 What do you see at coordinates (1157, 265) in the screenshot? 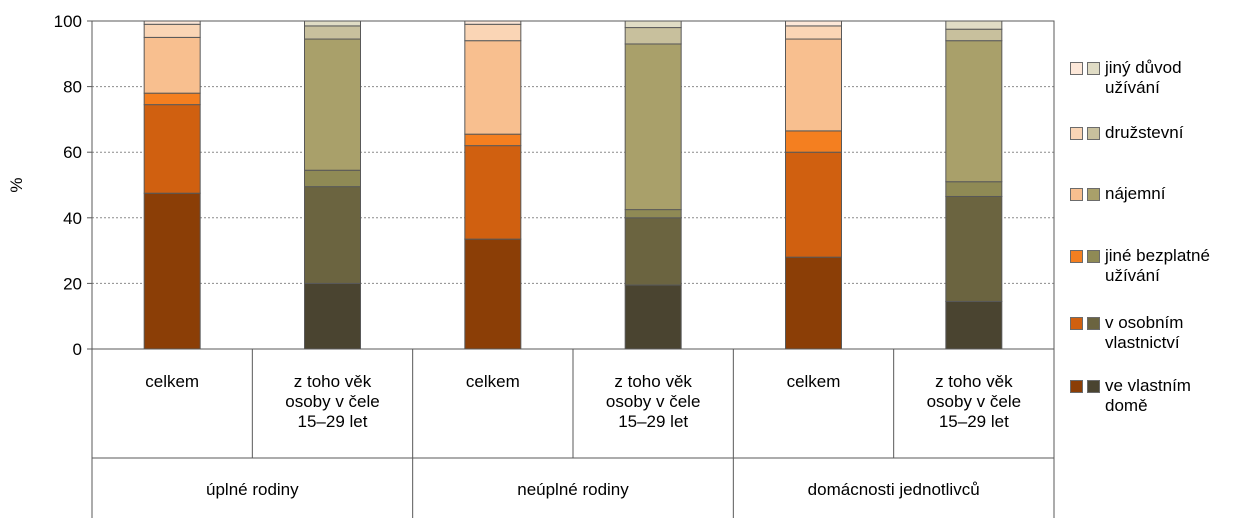
I see `legend-label: jiné bezplatné užívání` at bounding box center [1157, 265].